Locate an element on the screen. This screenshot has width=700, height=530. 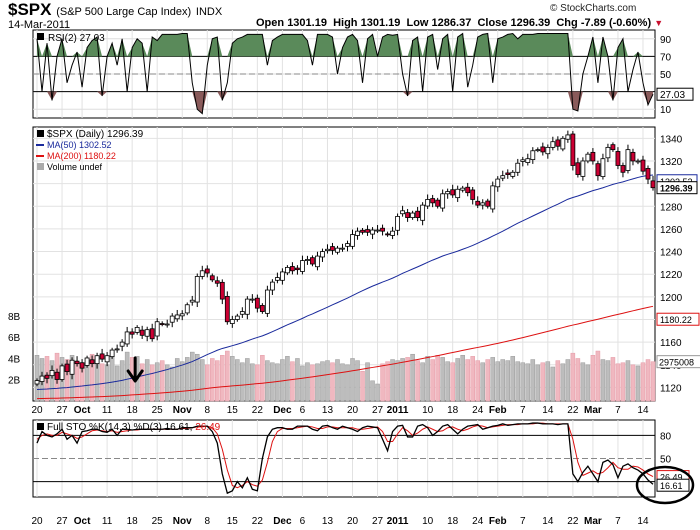
rsi-line is located at coordinates (345, 73).